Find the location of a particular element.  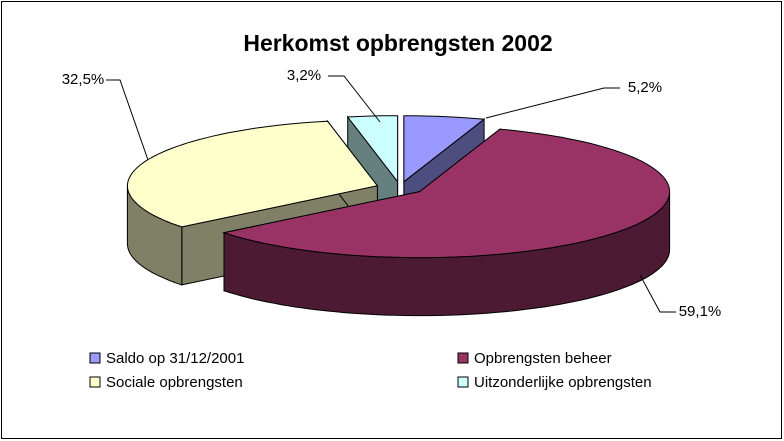

data-label: 59,1% is located at coordinates (700, 311).